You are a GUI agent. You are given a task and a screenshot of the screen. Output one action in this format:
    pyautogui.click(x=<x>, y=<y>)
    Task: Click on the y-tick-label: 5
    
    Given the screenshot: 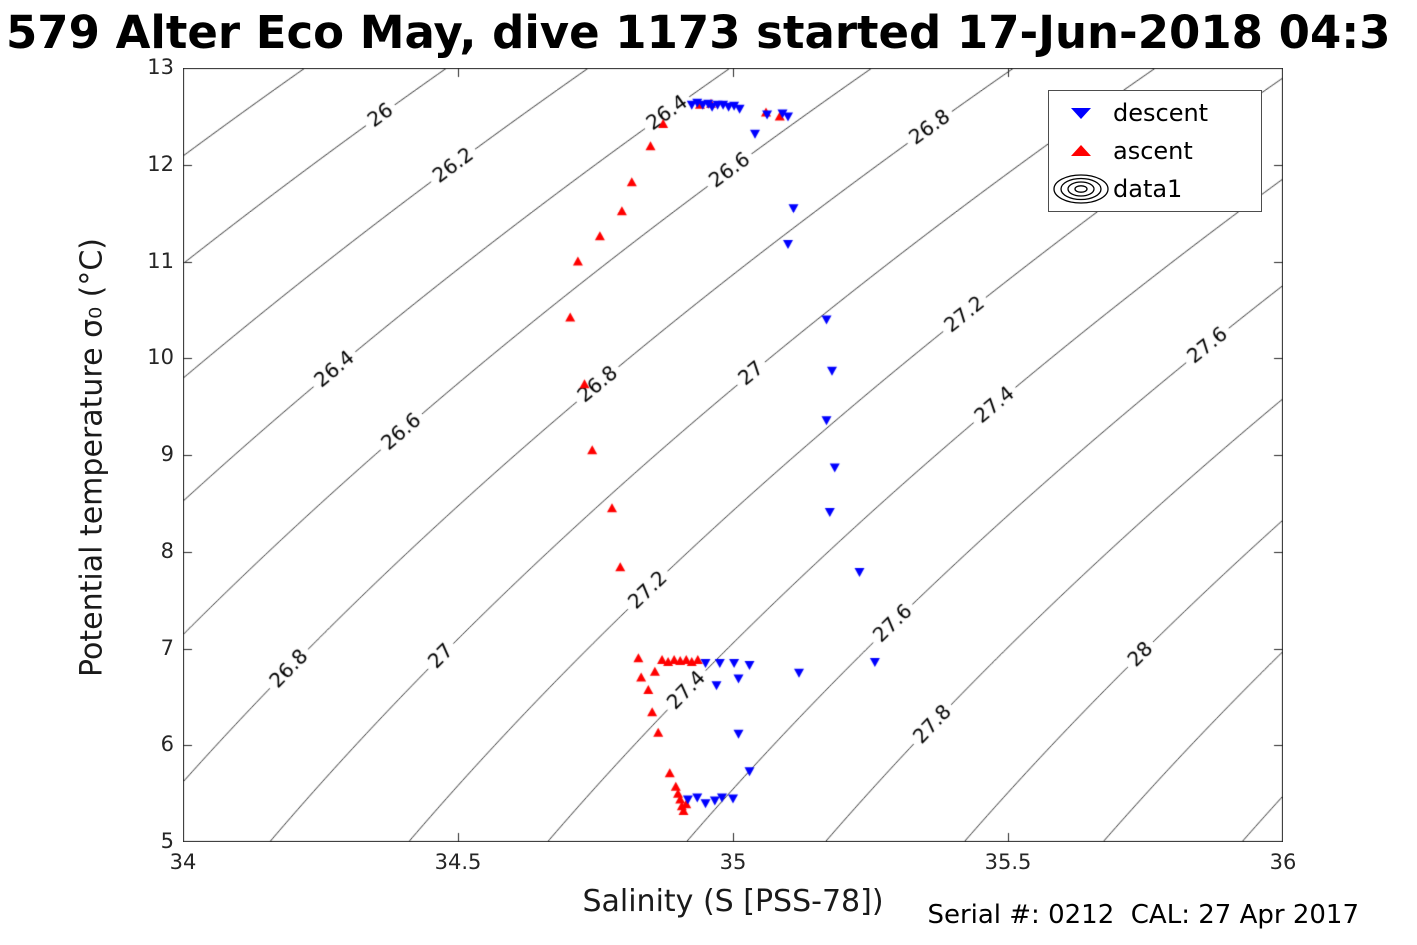 What is the action you would take?
    pyautogui.click(x=167, y=841)
    